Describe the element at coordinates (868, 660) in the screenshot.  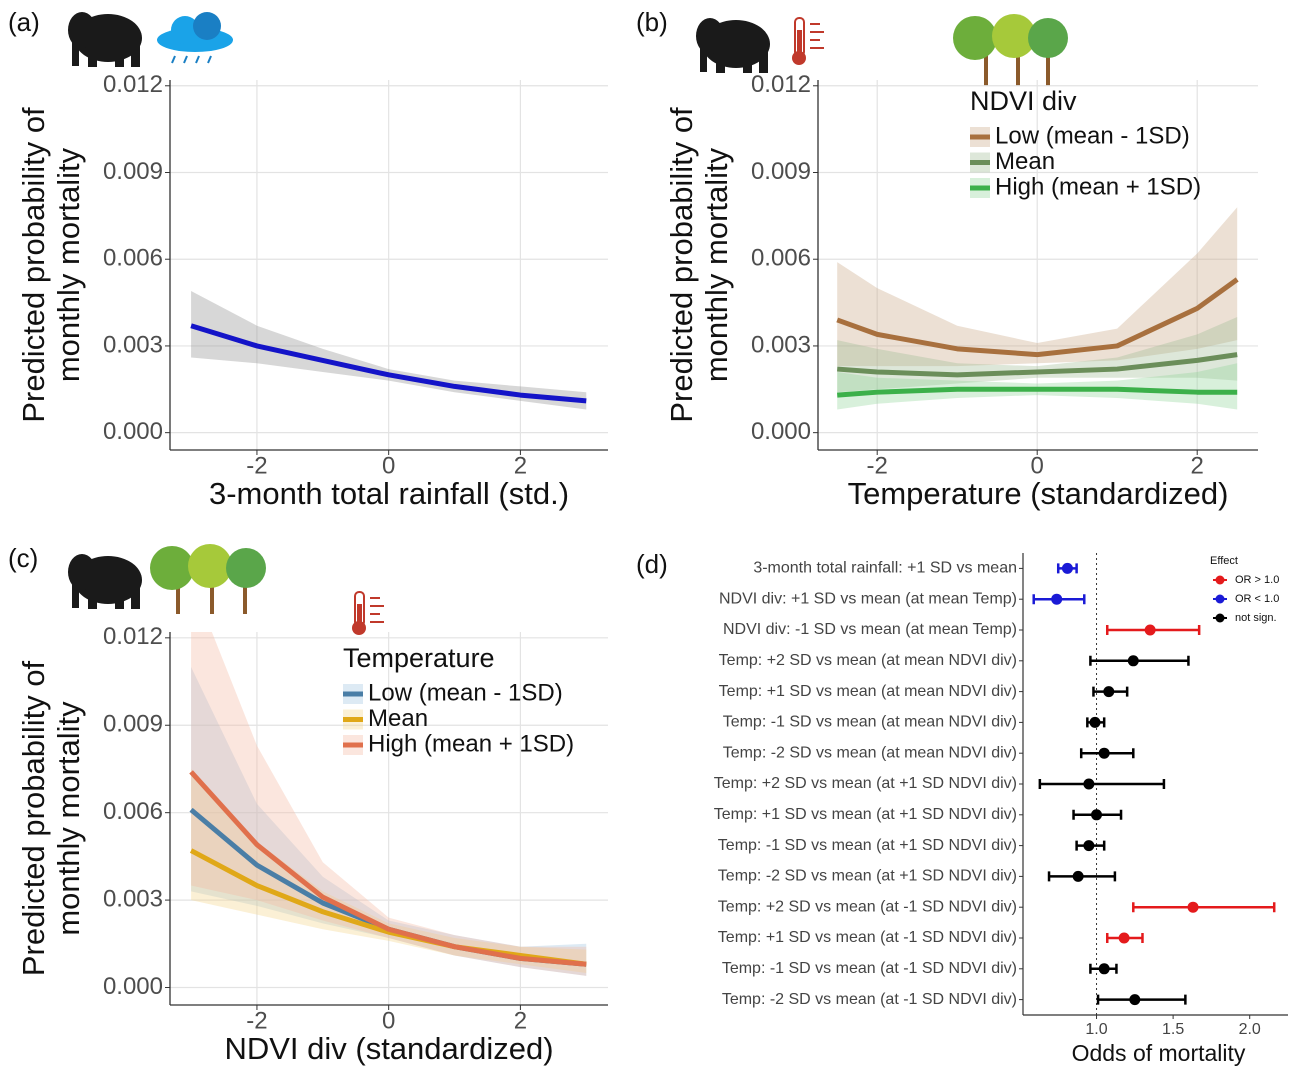
I see `y-tick-label: Temp: +2 SD vs mean (at mean NDVI div)` at that location.